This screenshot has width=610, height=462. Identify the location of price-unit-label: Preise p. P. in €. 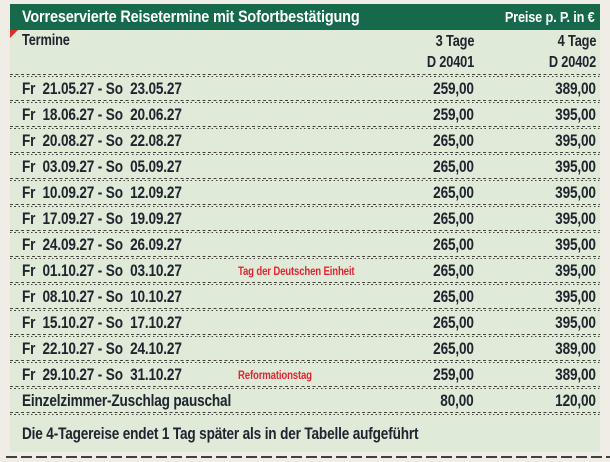
(550, 17).